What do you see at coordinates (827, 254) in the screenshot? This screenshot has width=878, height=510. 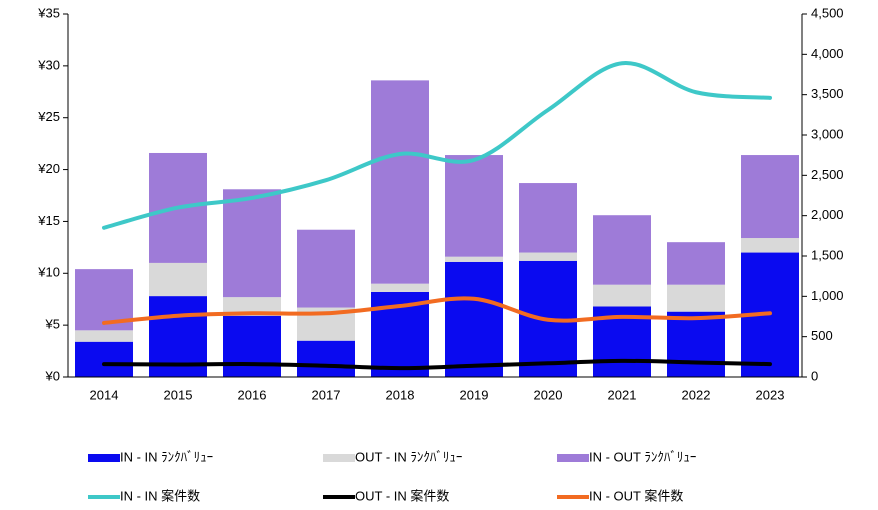 I see `y2-tick-label: 1,500` at bounding box center [827, 254].